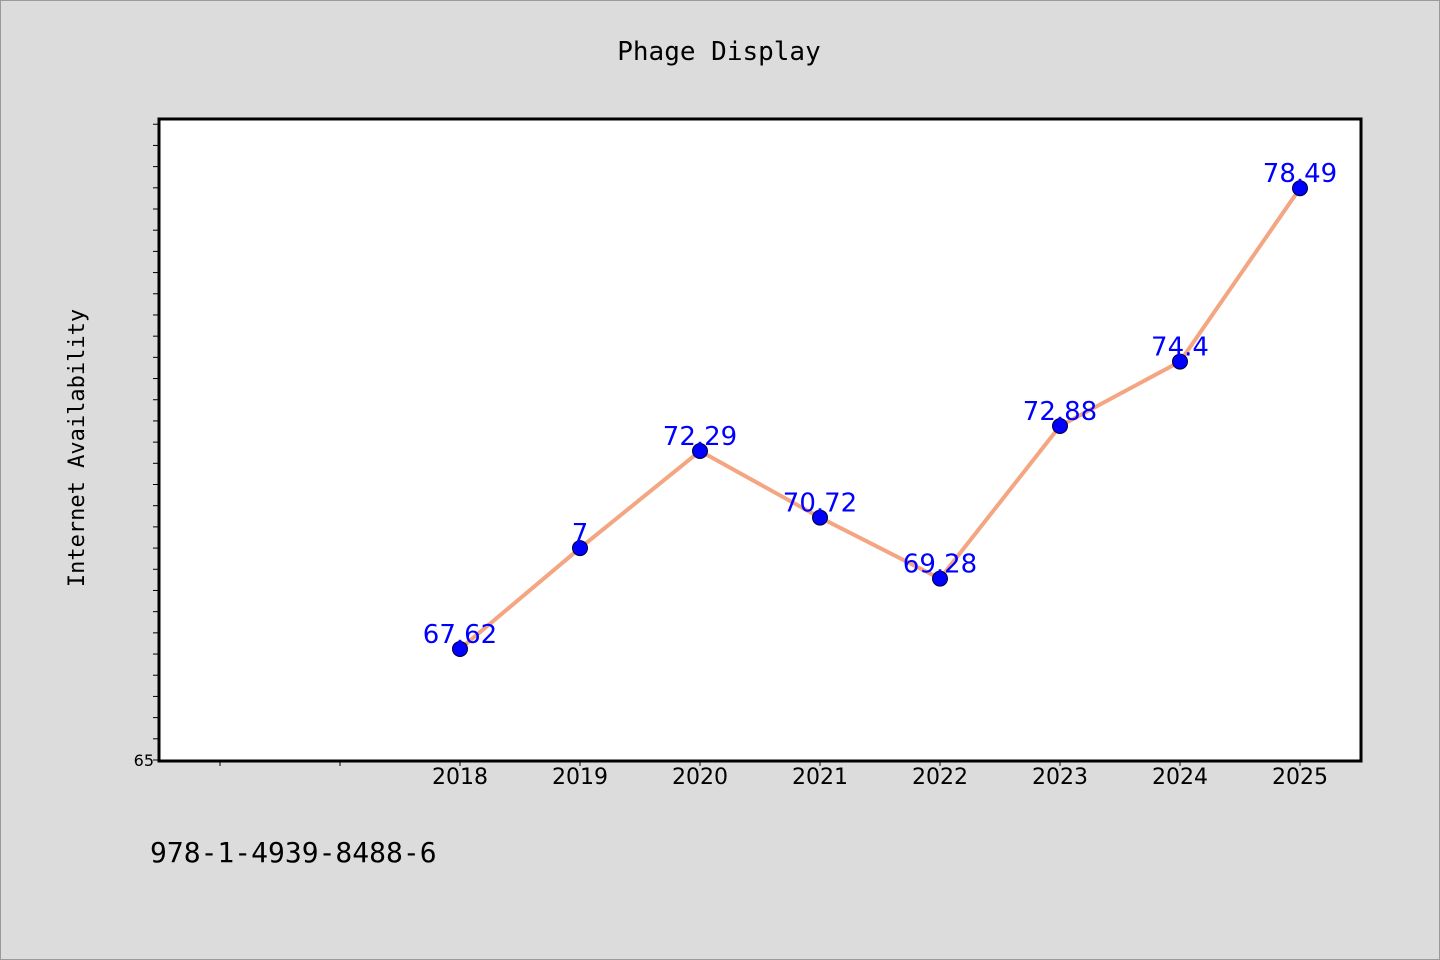 Image resolution: width=1440 pixels, height=960 pixels. What do you see at coordinates (580, 534) in the screenshot?
I see `data-label: 7` at bounding box center [580, 534].